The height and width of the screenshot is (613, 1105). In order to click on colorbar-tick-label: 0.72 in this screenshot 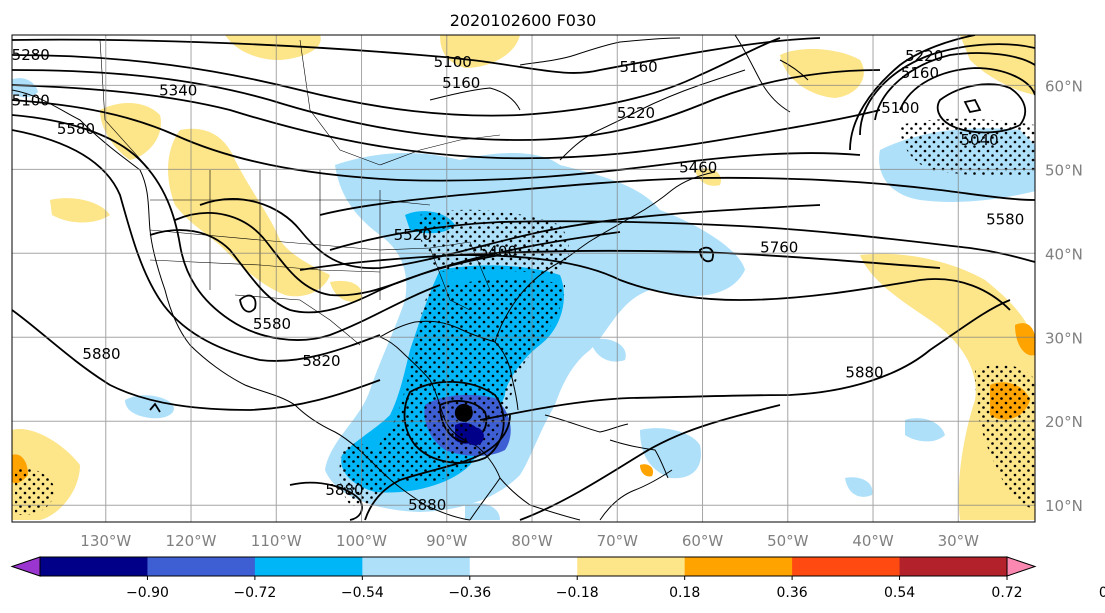, I will do `click(1006, 593)`.